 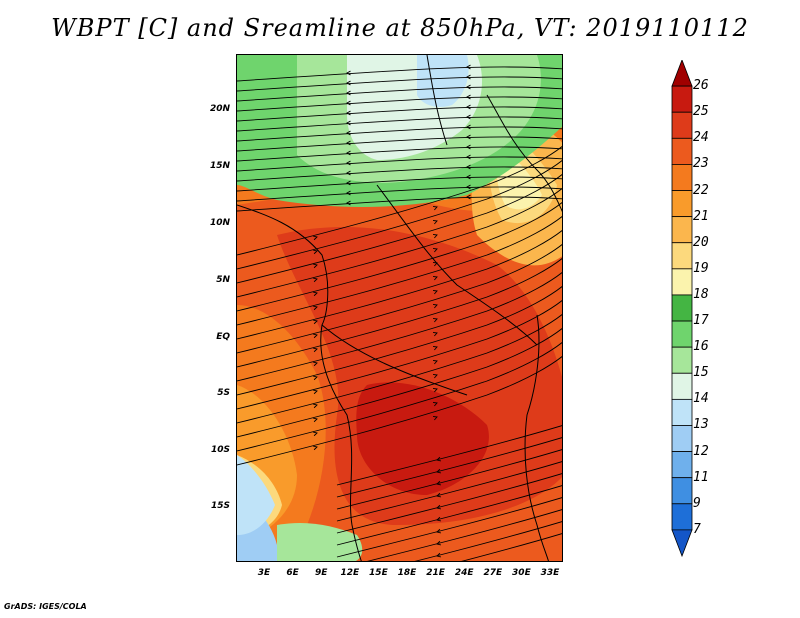 I want to click on wbpt-region, so click(x=320, y=542).